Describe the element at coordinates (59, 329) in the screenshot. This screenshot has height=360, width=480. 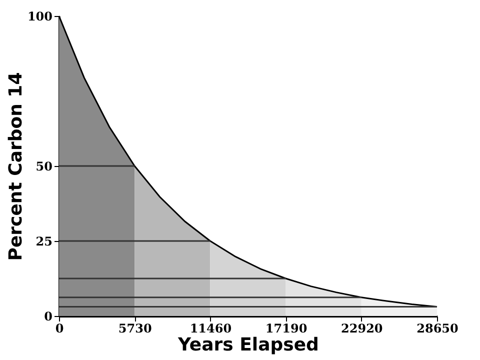
I see `x-tick-label: 0` at that location.